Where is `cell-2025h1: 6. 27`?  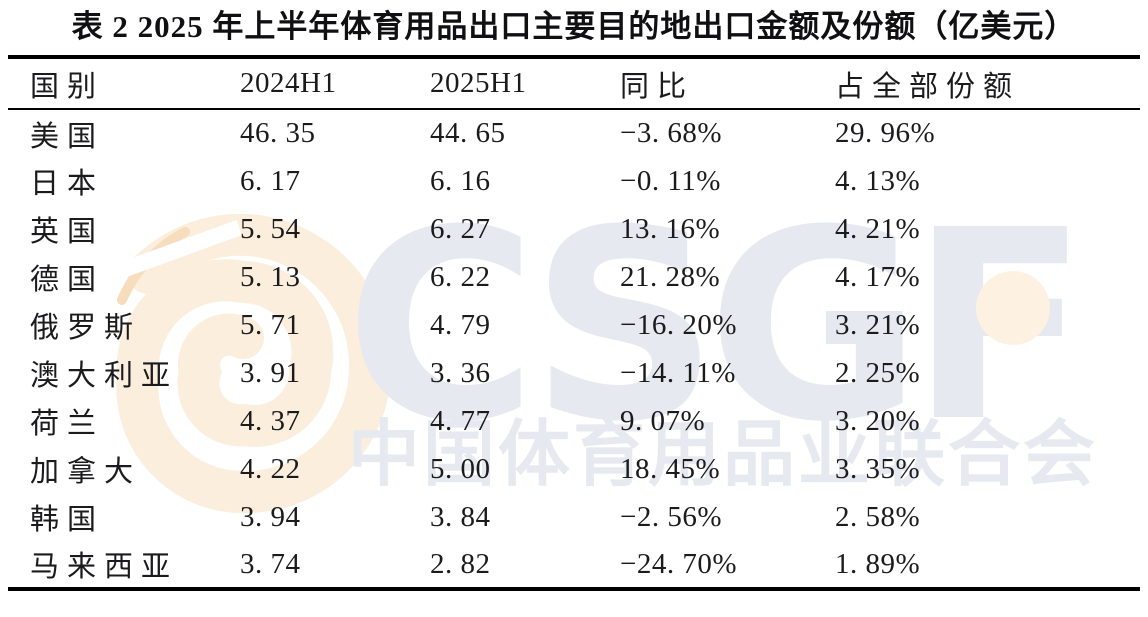
cell-2025h1: 6. 27 is located at coordinates (460, 228).